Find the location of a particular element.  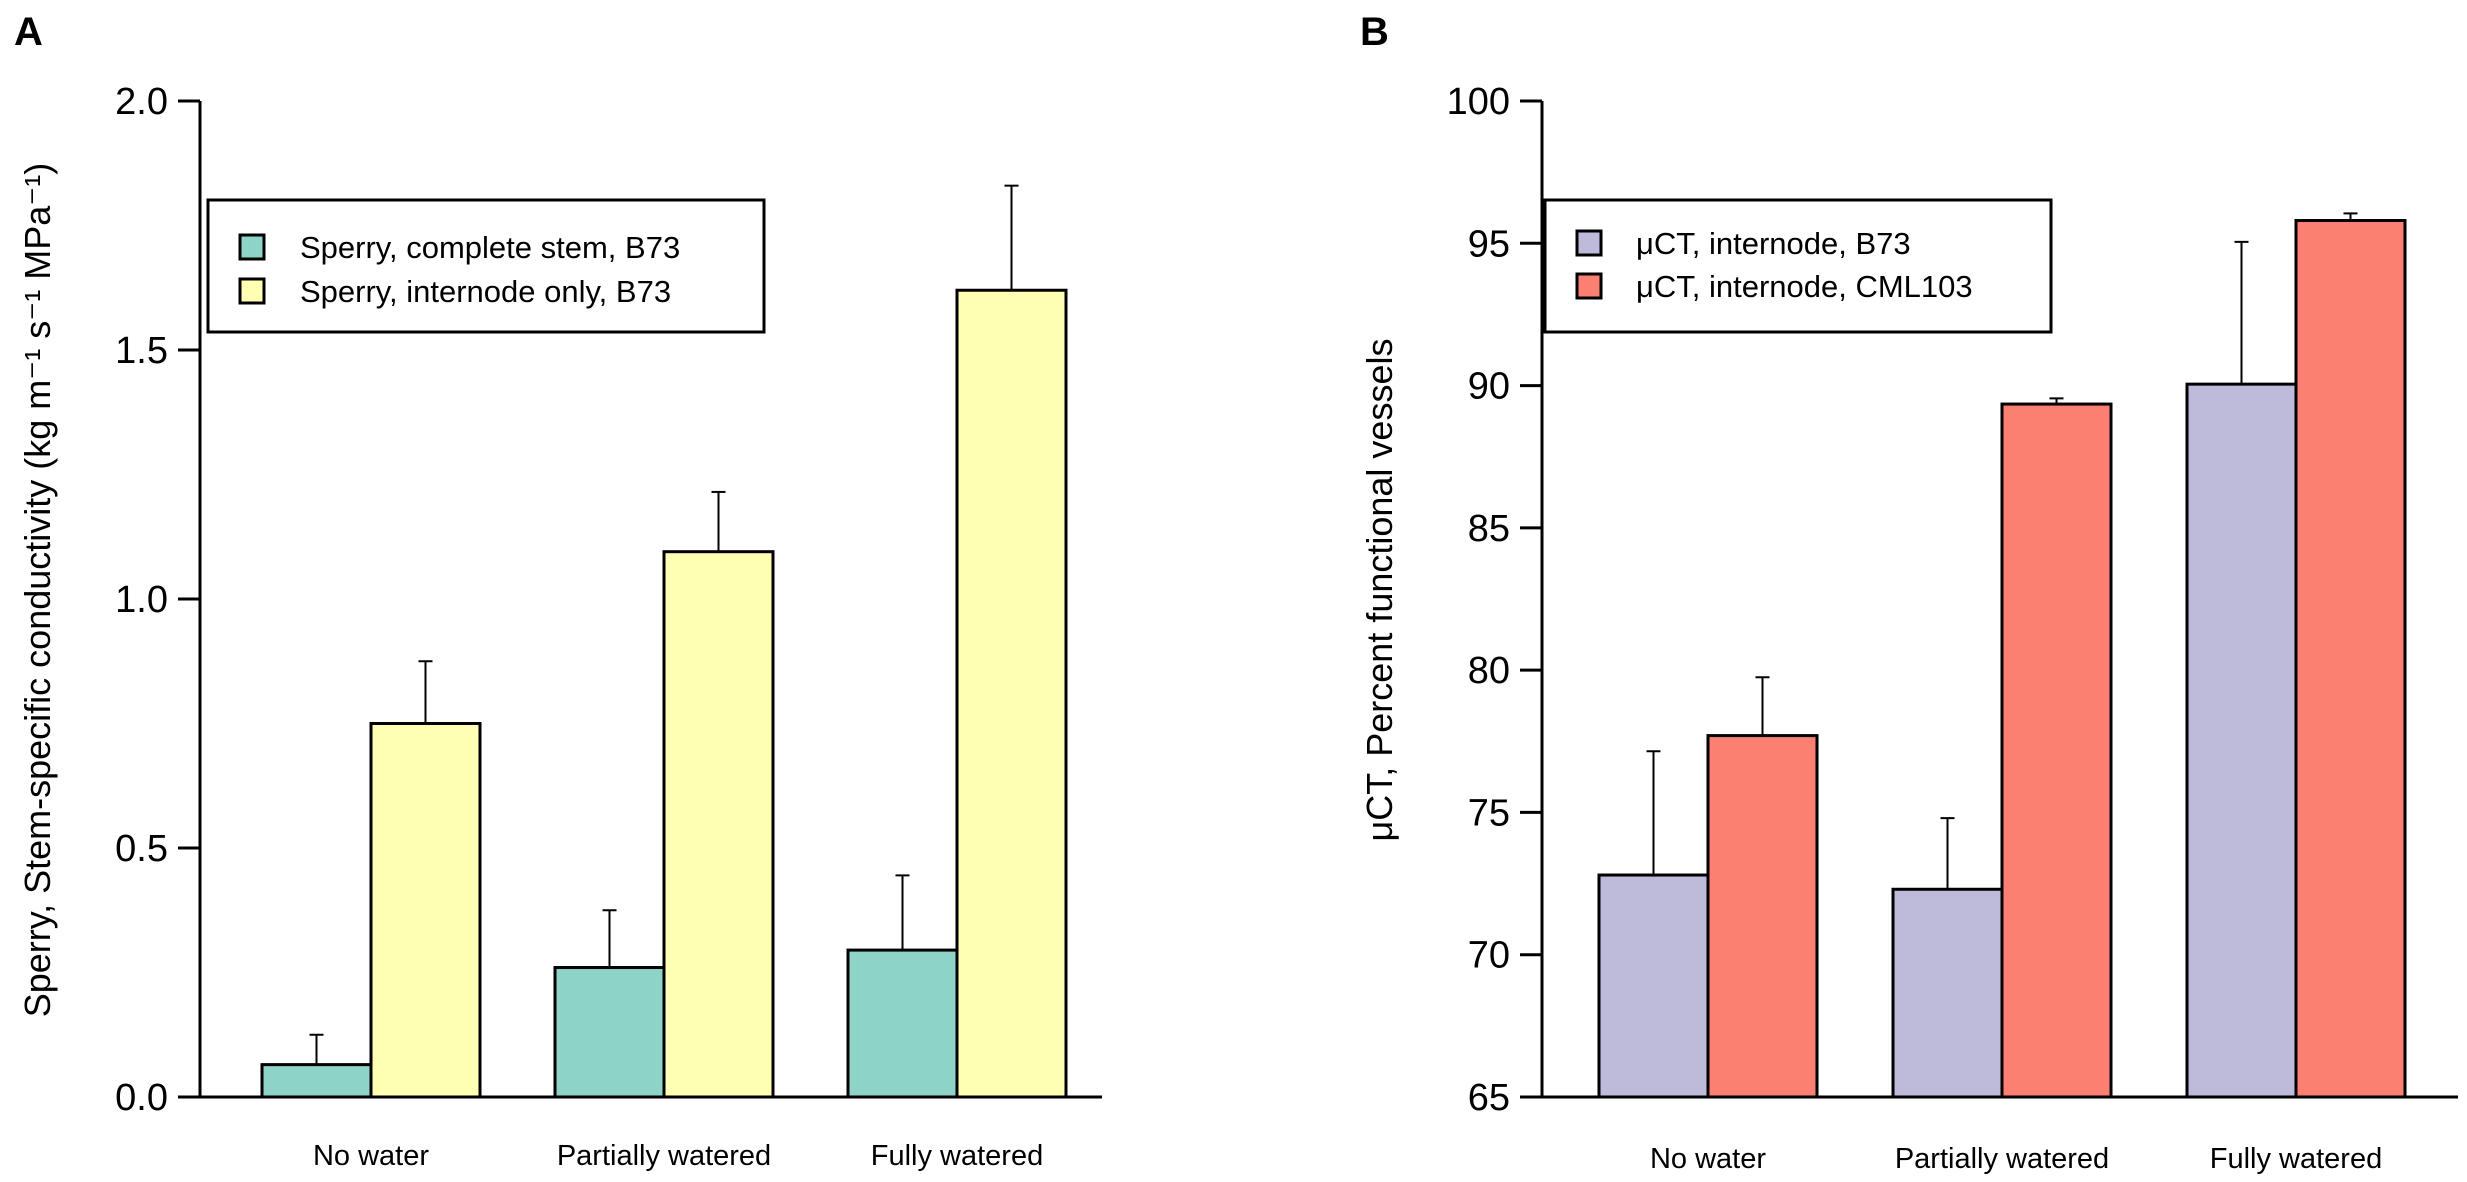

panel-b-category-label: No water is located at coordinates (1708, 1159).